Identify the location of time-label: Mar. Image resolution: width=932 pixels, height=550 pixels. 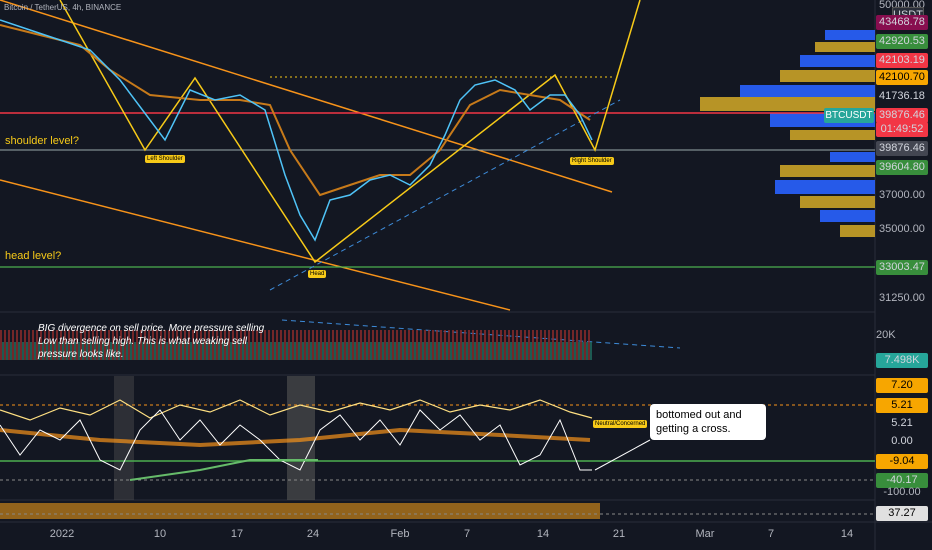
(705, 534).